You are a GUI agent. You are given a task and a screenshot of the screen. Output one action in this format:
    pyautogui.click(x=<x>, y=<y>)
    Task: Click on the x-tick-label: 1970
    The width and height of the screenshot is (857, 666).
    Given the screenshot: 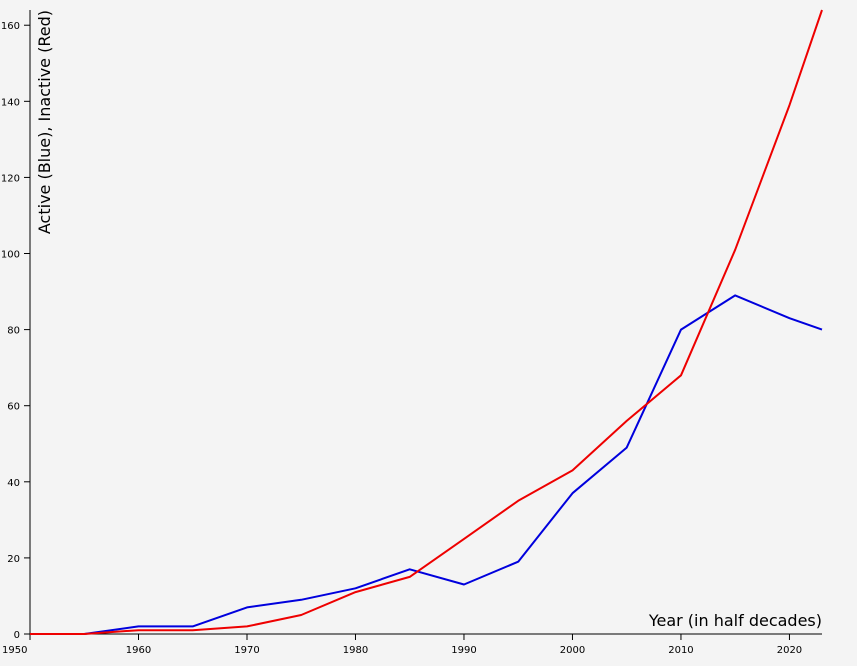 What is the action you would take?
    pyautogui.click(x=246, y=650)
    